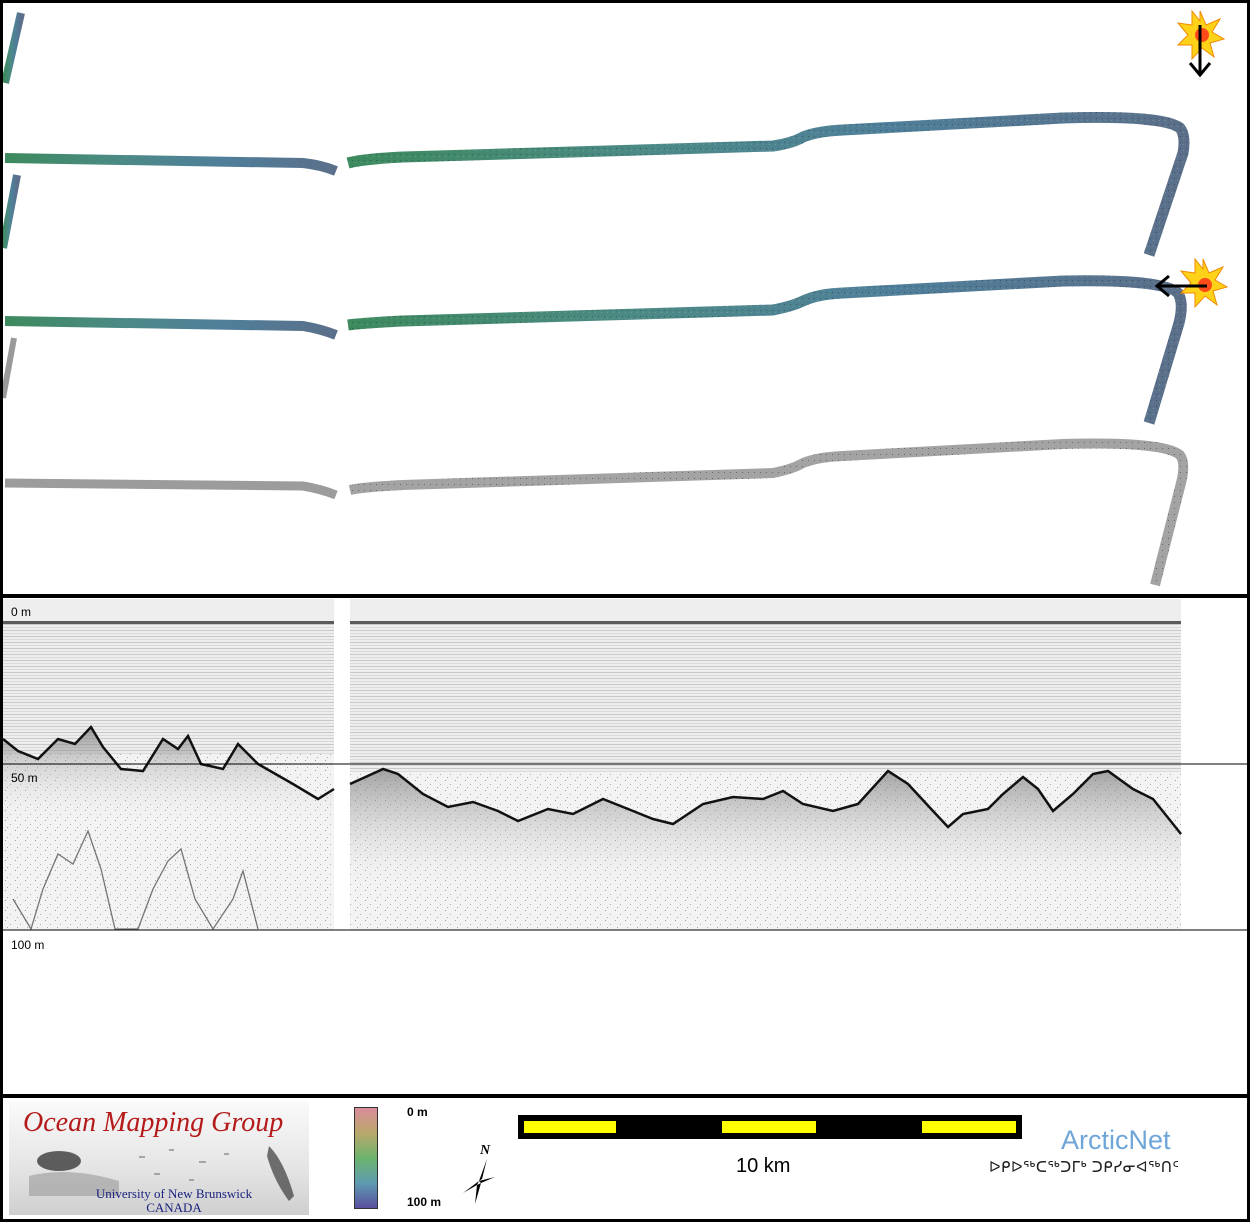  Describe the element at coordinates (14, 205) in the screenshot. I see `edge-track-fragments` at that location.